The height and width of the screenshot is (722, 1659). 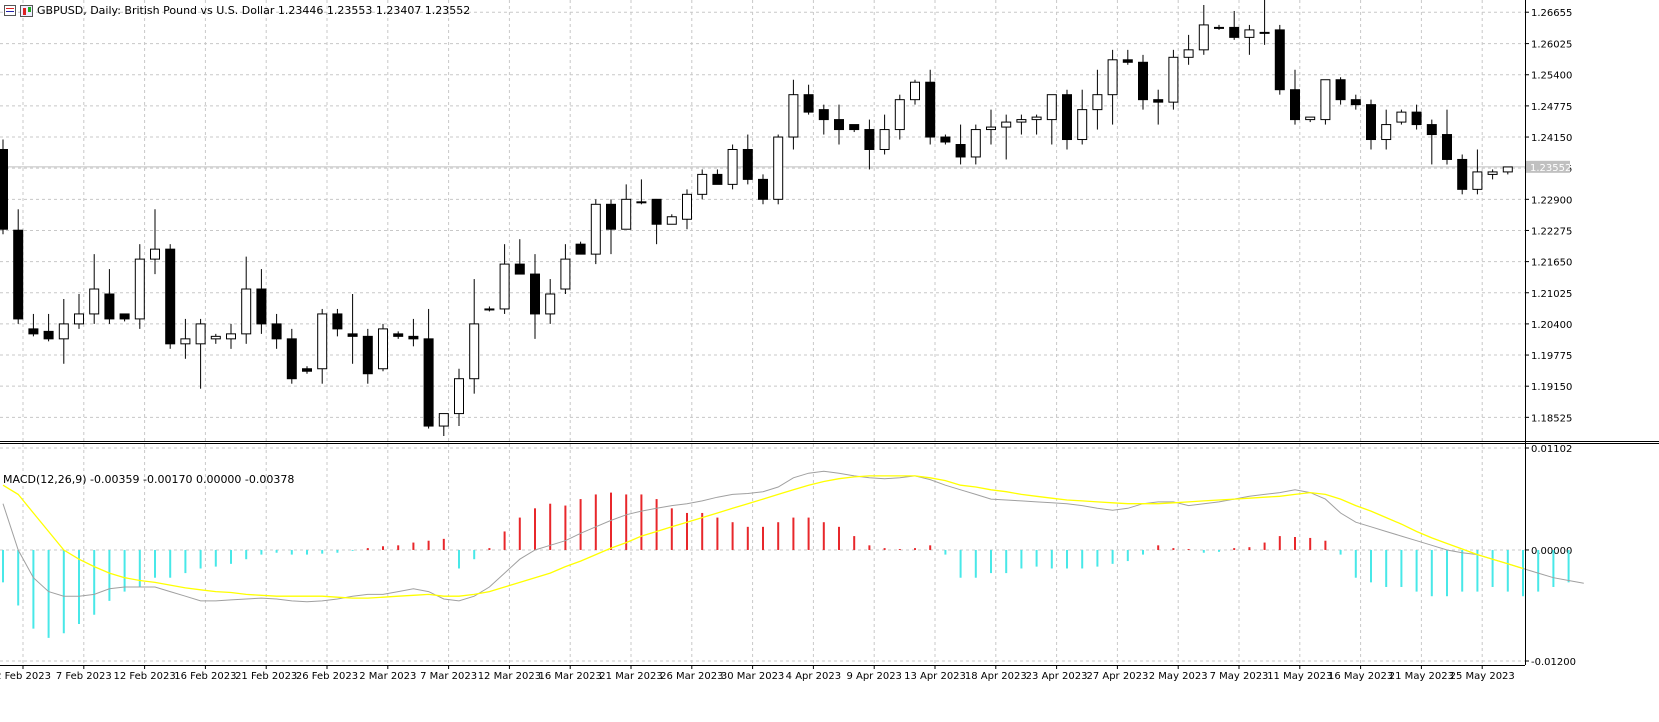 I want to click on time-tick-label: 26 Mar 2023, so click(x=691, y=676).